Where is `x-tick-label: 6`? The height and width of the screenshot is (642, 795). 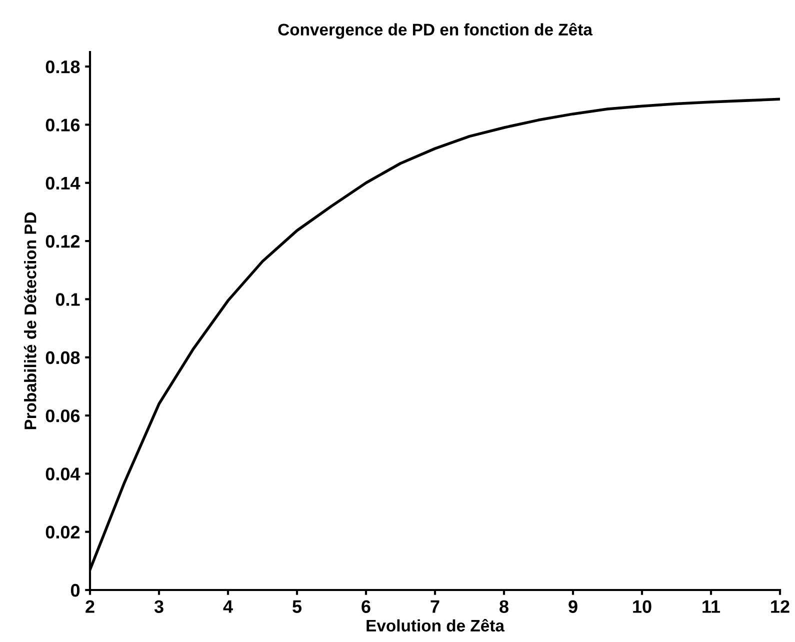 x-tick-label: 6 is located at coordinates (366, 606).